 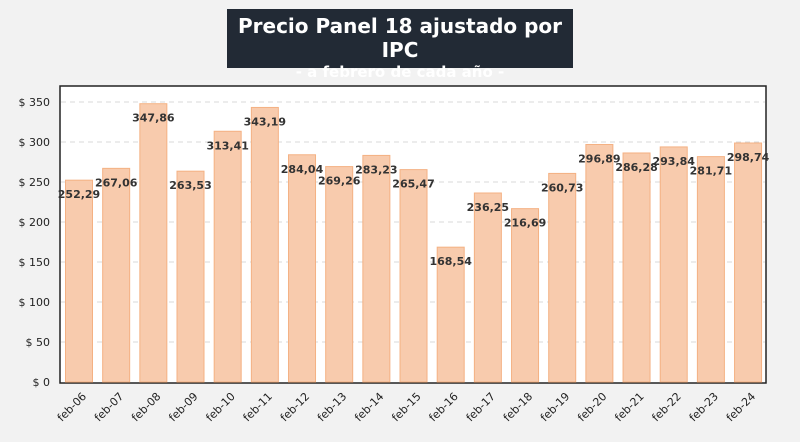 I want to click on x-tick-label: feb-07, so click(x=109, y=407).